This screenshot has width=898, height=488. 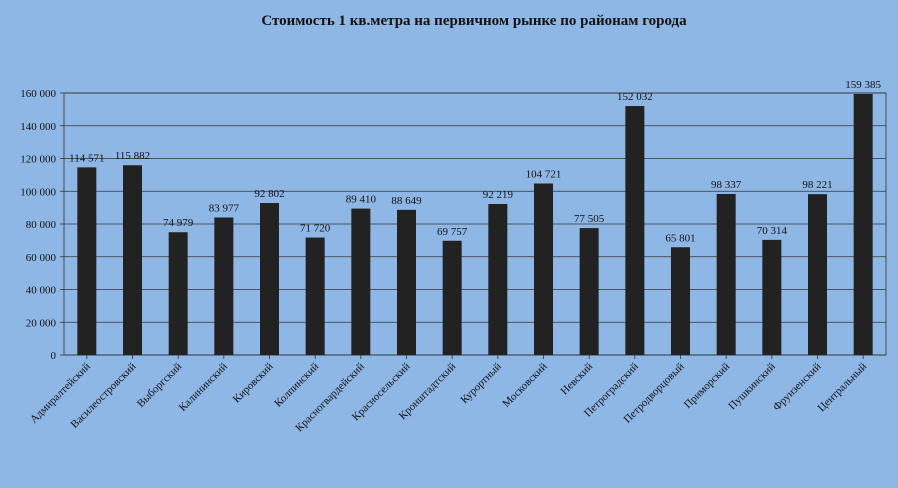 What do you see at coordinates (41, 258) in the screenshot?
I see `y-tick-label: 60 000` at bounding box center [41, 258].